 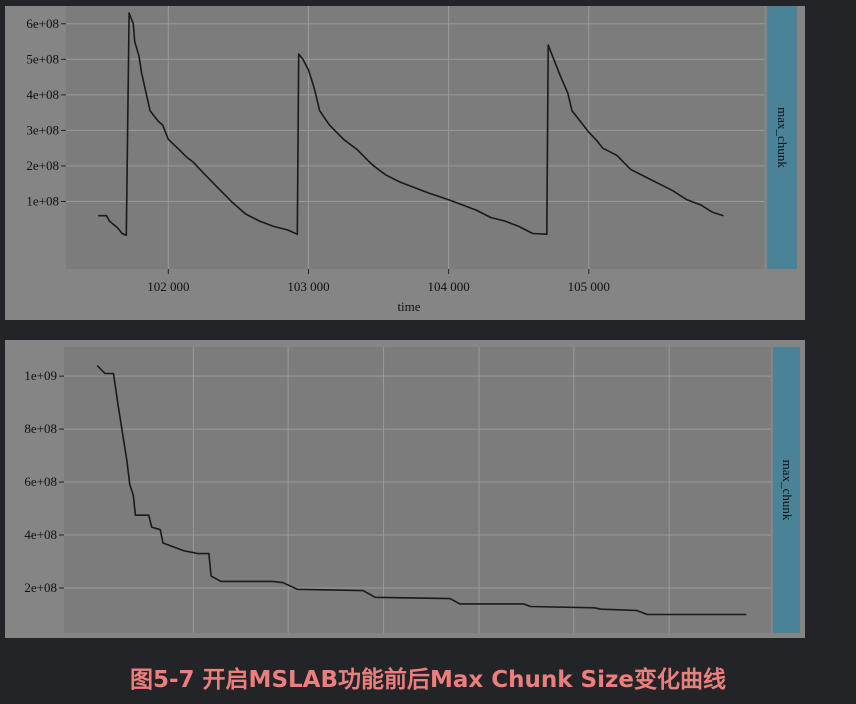 I want to click on x-tick-label: 105 000, so click(x=589, y=286).